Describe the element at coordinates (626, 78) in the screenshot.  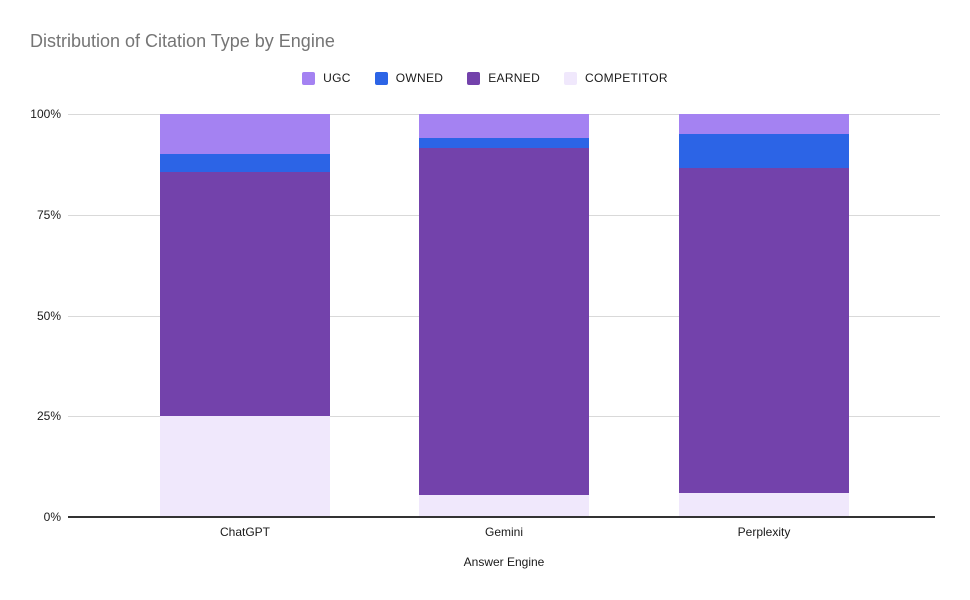
I see `legend-label-competitor: COMPETITOR` at that location.